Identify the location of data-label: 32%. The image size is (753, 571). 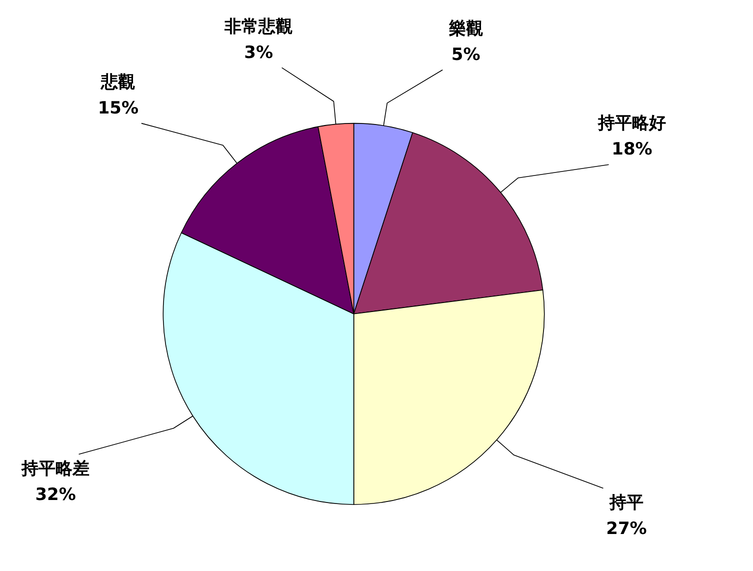
(55, 495).